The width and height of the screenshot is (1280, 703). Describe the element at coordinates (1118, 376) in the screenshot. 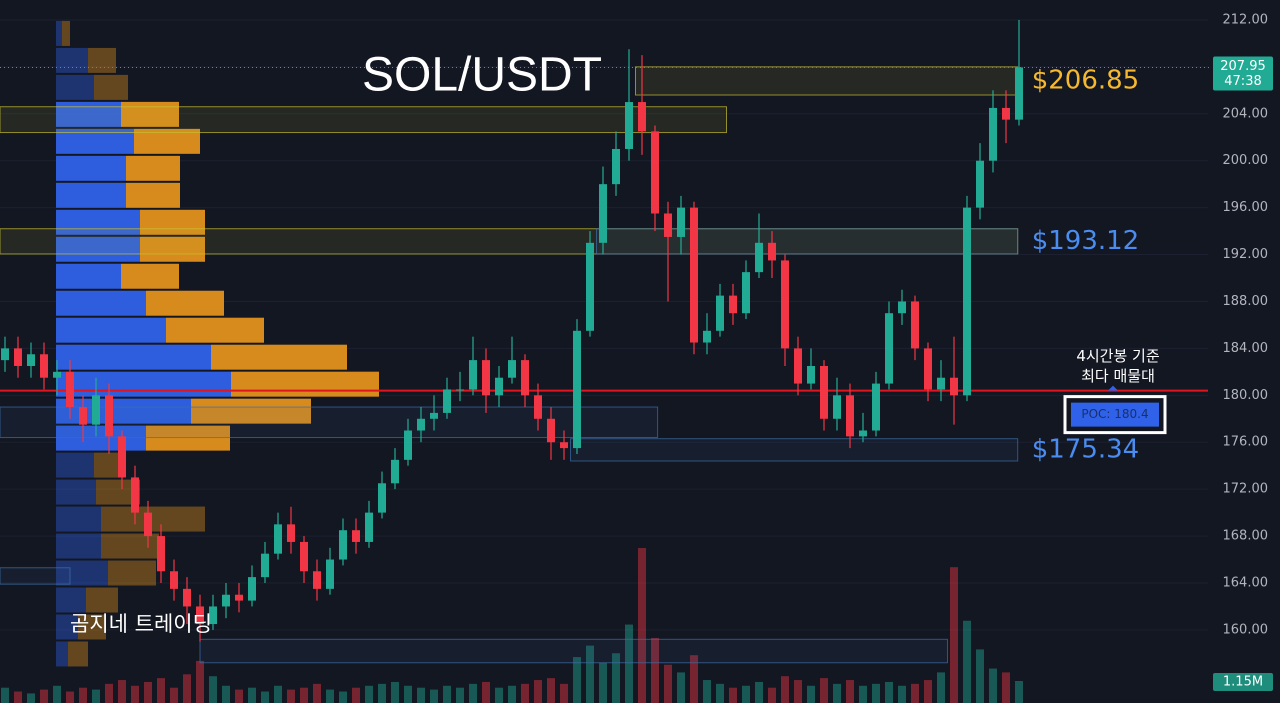

I see `poc-note: 최다 매물대` at that location.